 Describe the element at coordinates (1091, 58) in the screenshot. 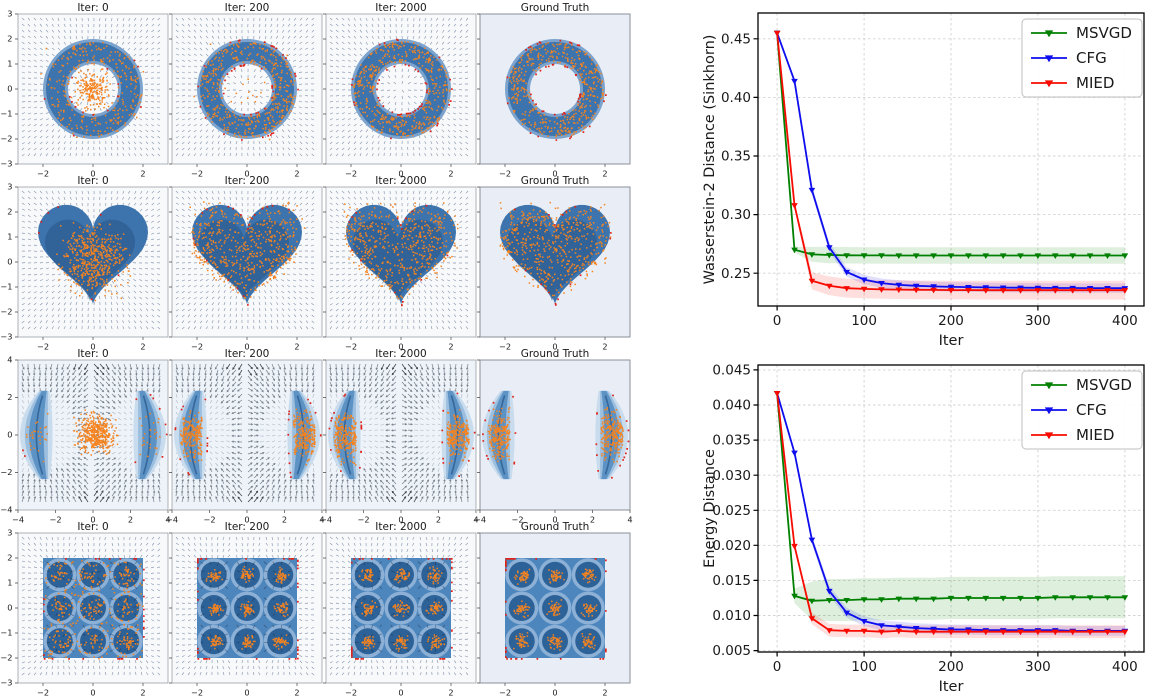

I see `legend-label: CFG` at that location.